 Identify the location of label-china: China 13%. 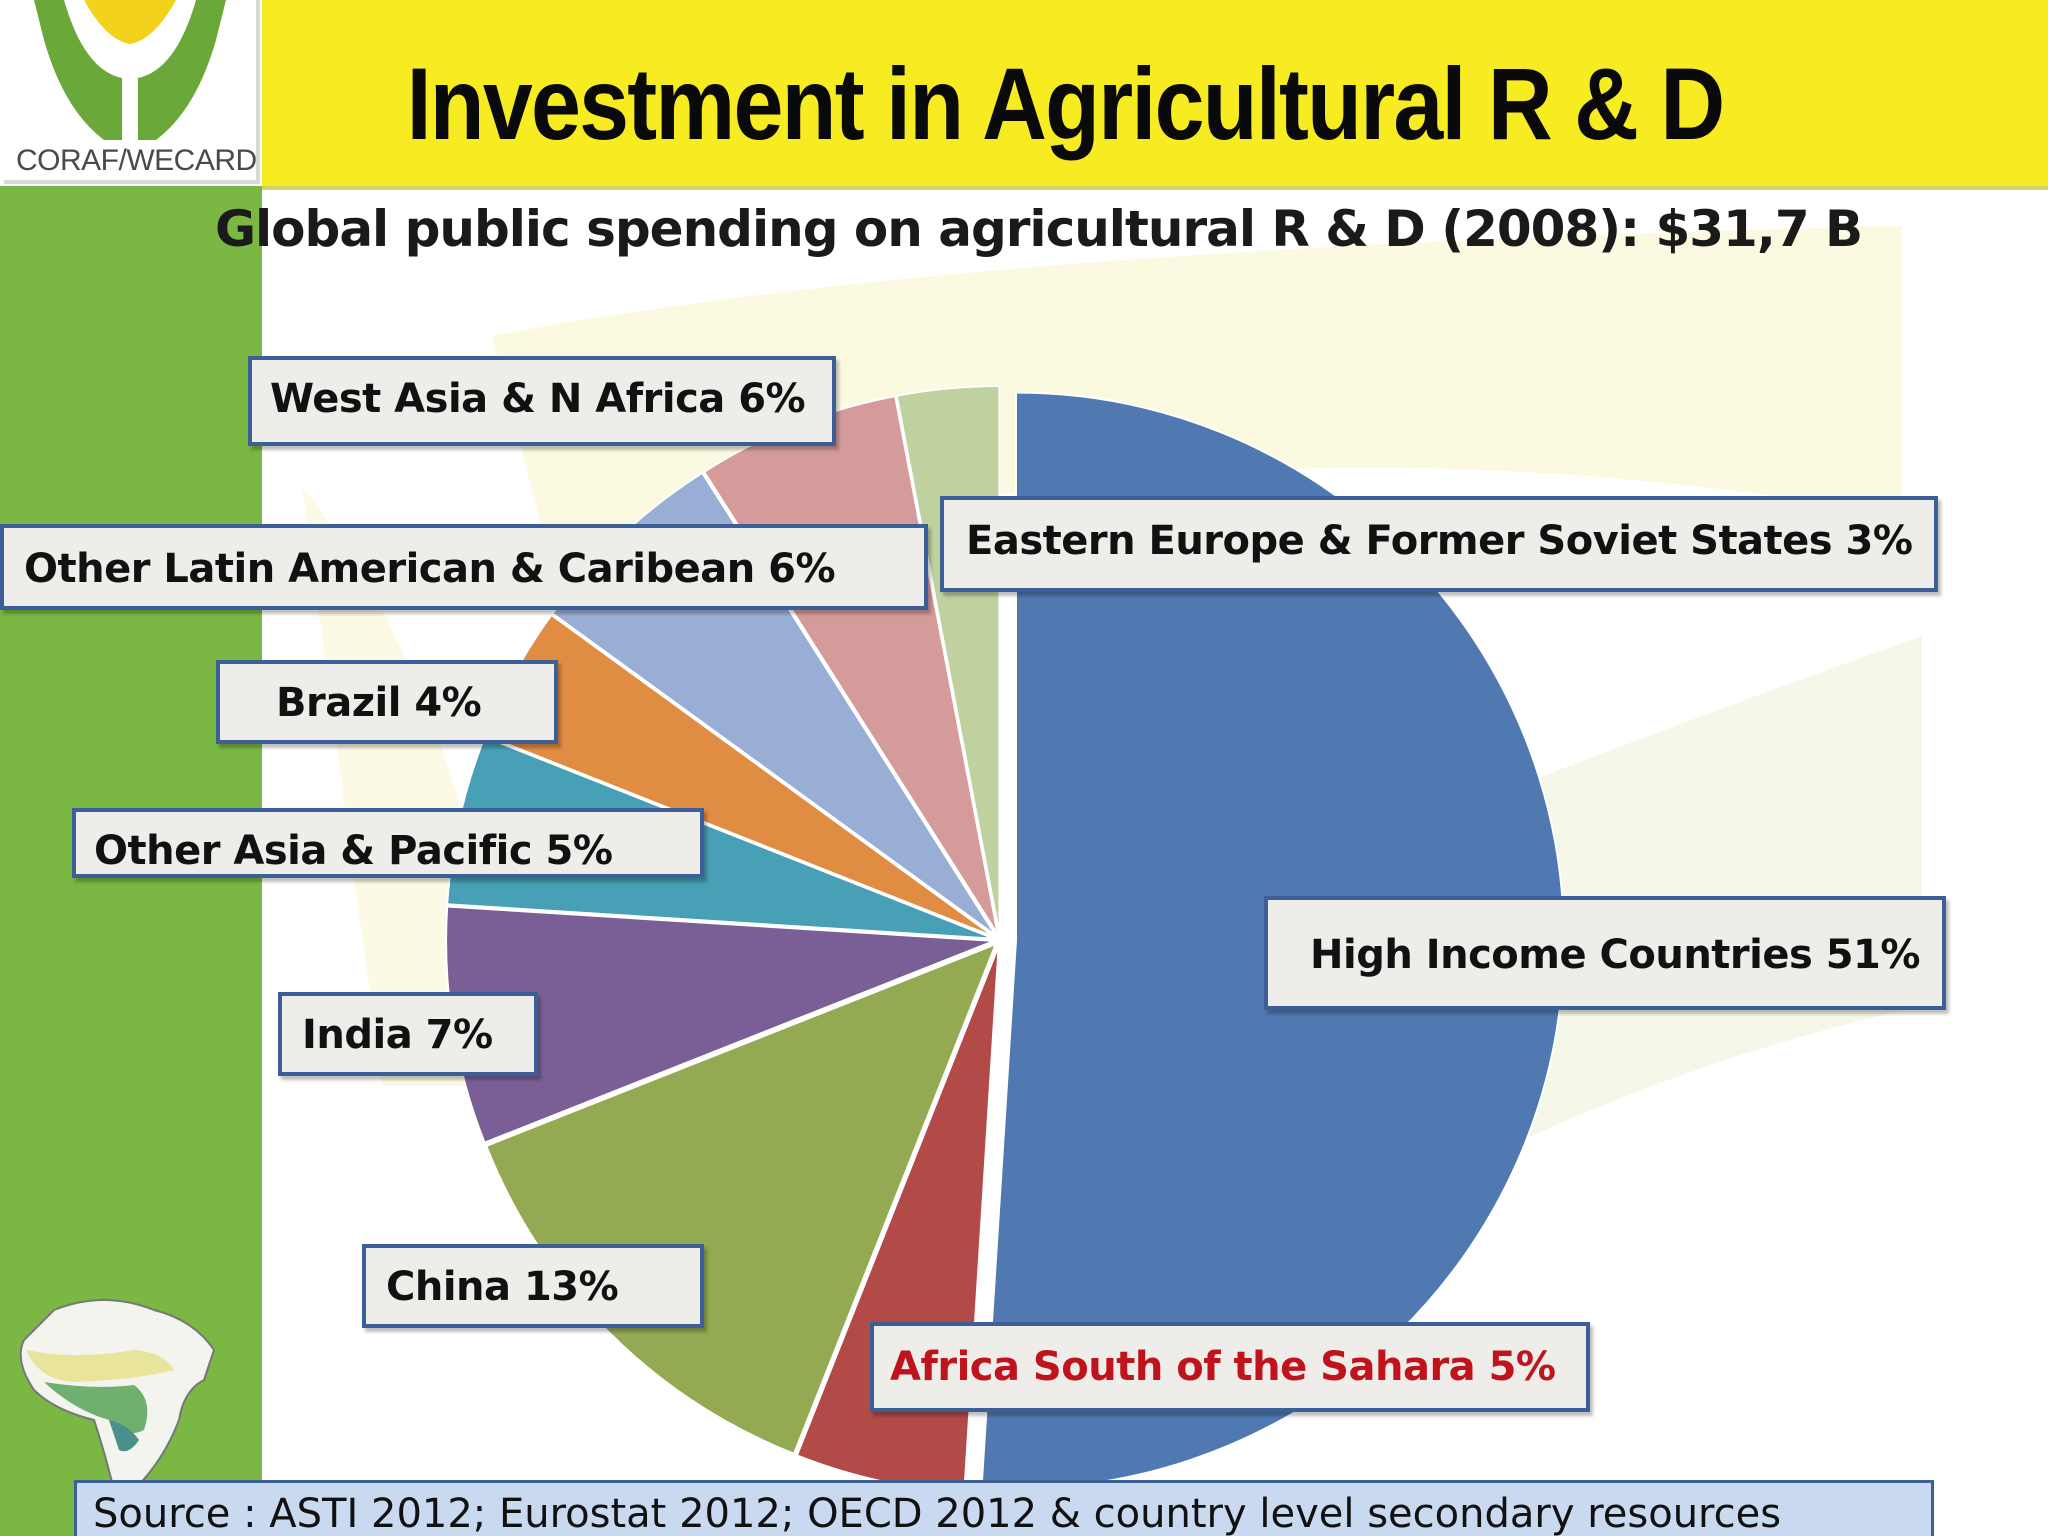
(533, 1286).